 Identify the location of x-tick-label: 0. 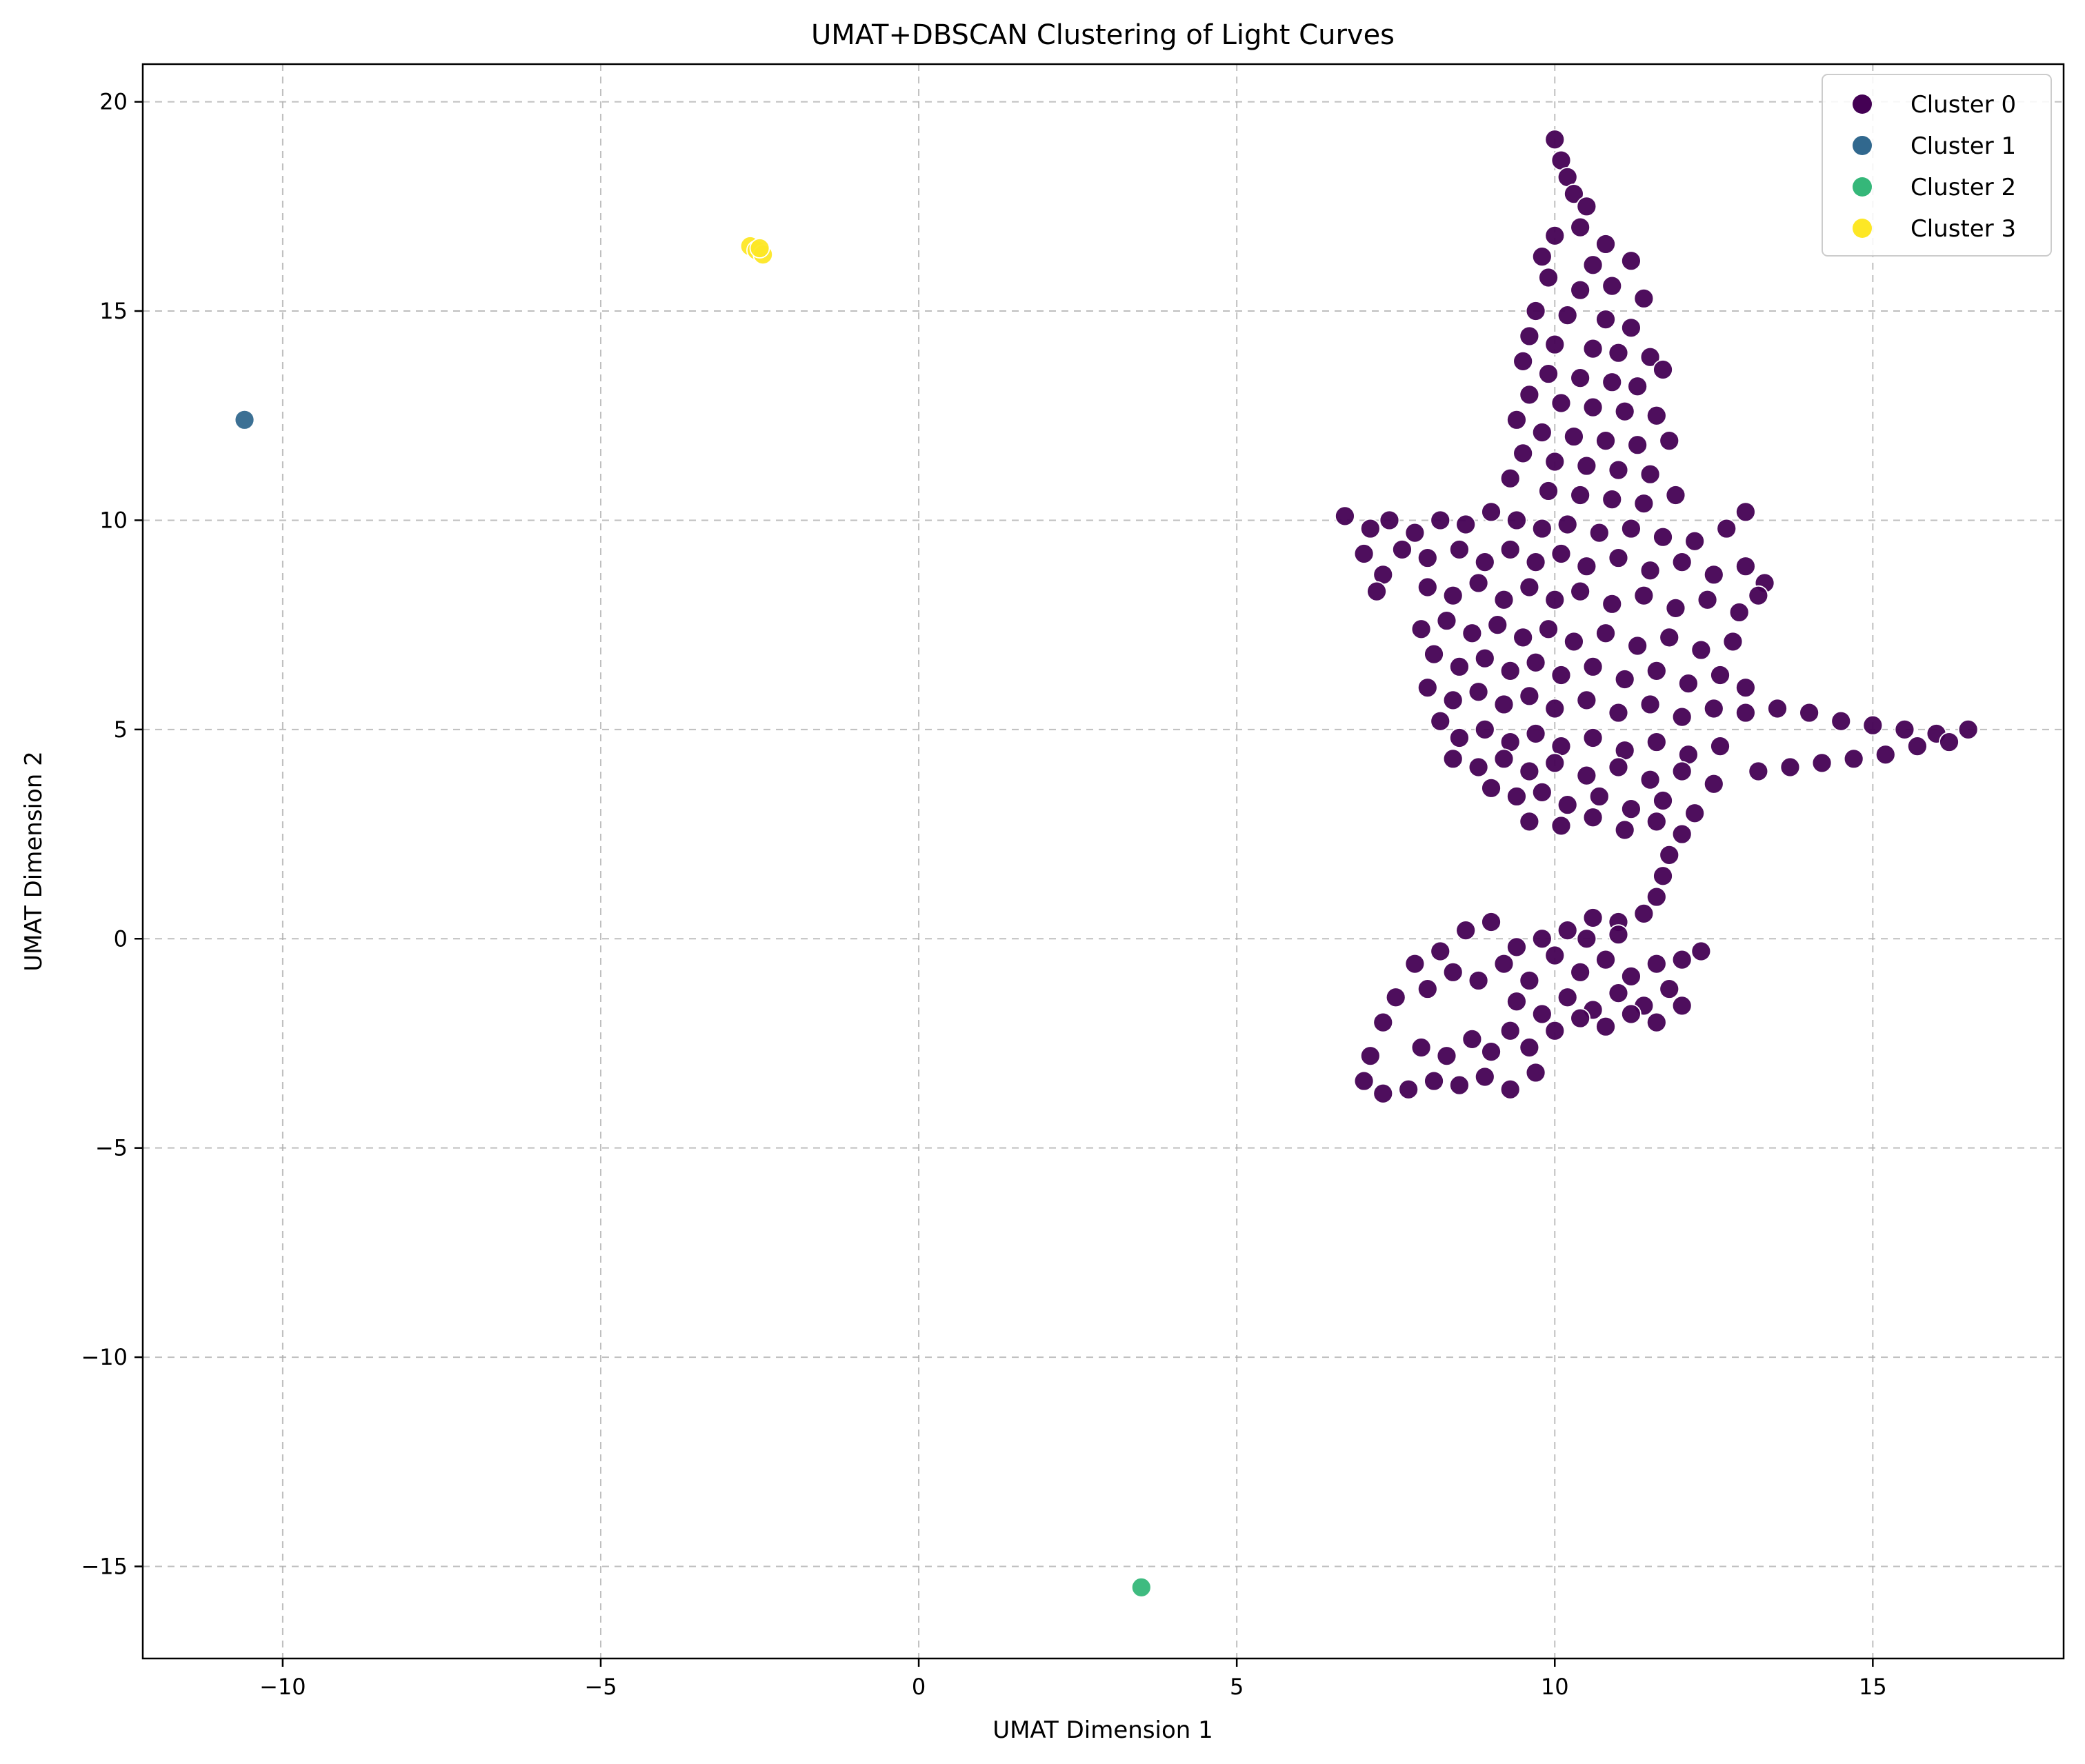
(919, 1687).